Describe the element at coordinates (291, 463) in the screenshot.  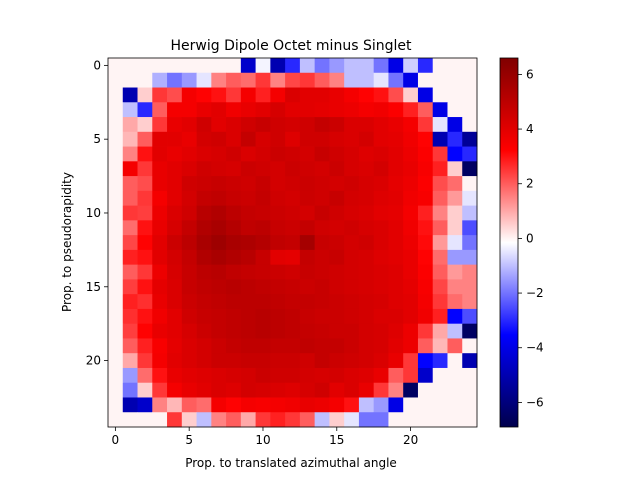
I see `x-axis-label: Prop. to translated azimuthal angle` at that location.